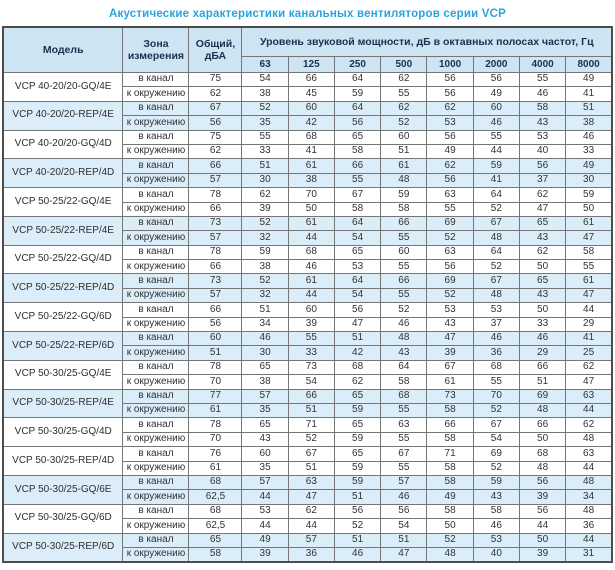 This screenshot has width=615, height=570. What do you see at coordinates (450, 281) in the screenshot?
I see `band-level-cell-1000: 69` at bounding box center [450, 281].